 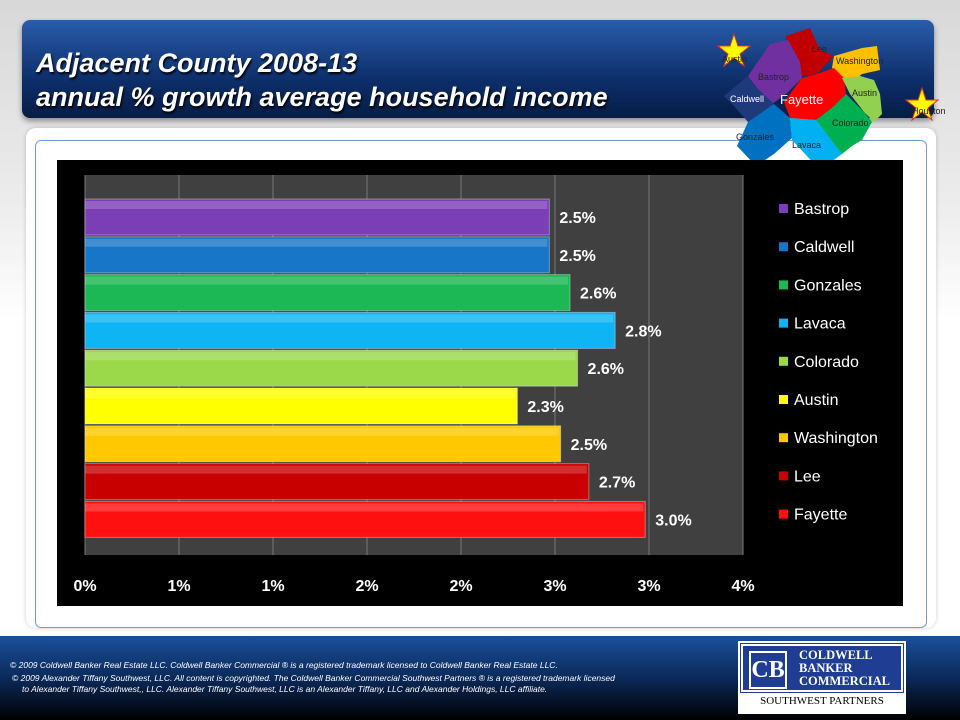 I want to click on map-austin-county, so click(x=862, y=99).